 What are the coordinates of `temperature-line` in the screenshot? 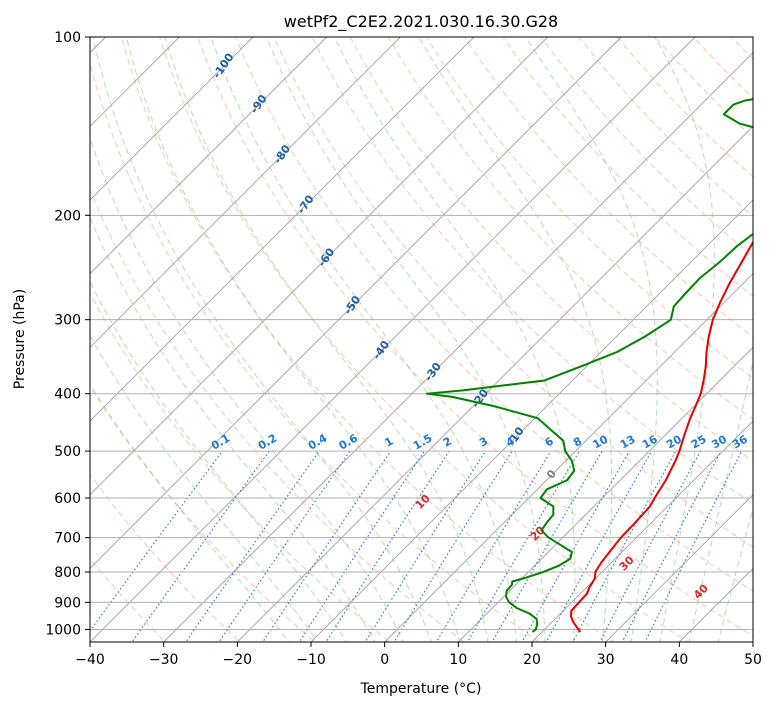 It's located at (661, 436).